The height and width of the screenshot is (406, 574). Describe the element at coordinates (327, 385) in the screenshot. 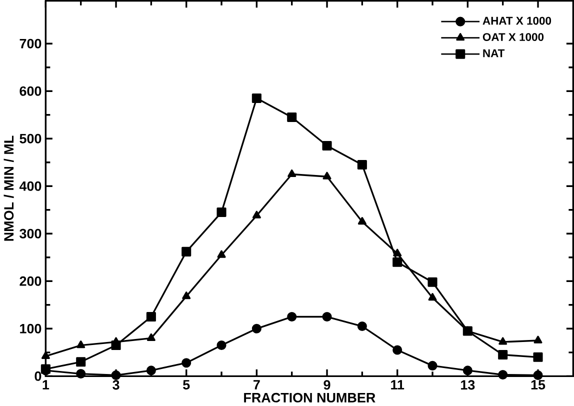

I see `x-tick-label: 9` at that location.